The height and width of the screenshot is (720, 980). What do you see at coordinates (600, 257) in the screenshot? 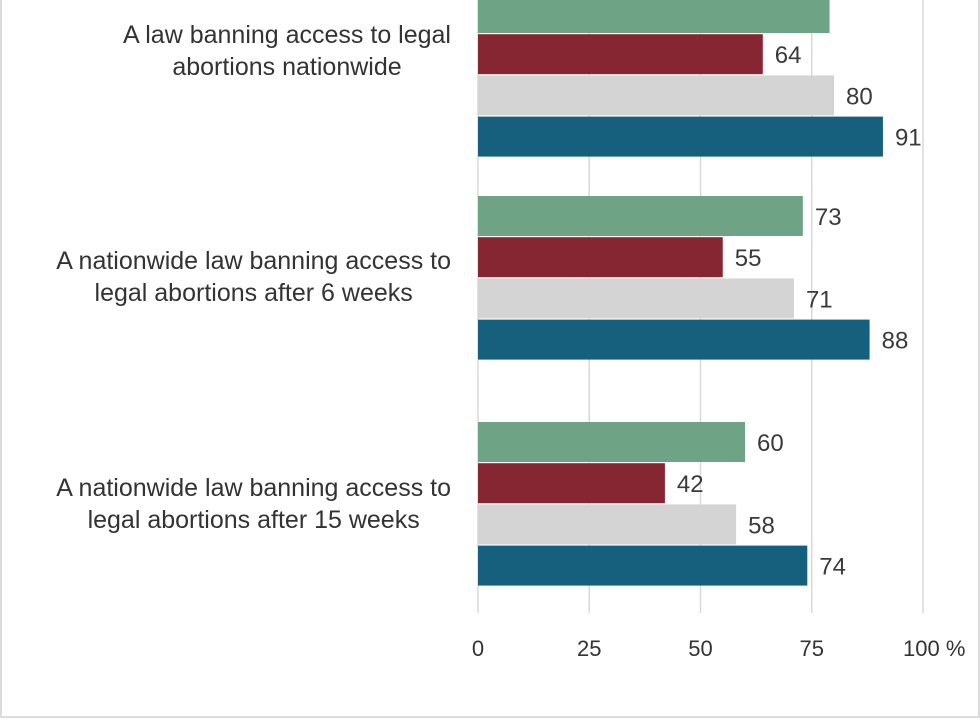
I see `bar-g2-s2` at bounding box center [600, 257].